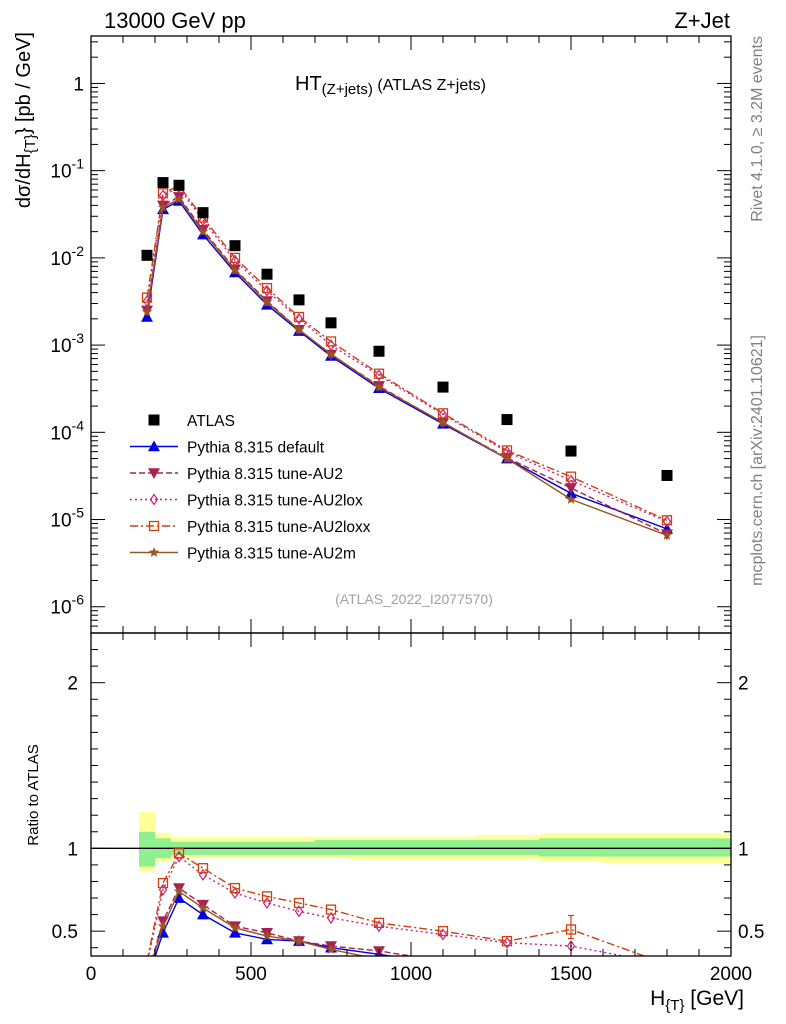  What do you see at coordinates (65, 932) in the screenshot?
I see `ratio-y-tick-label-left: 0.5` at bounding box center [65, 932].